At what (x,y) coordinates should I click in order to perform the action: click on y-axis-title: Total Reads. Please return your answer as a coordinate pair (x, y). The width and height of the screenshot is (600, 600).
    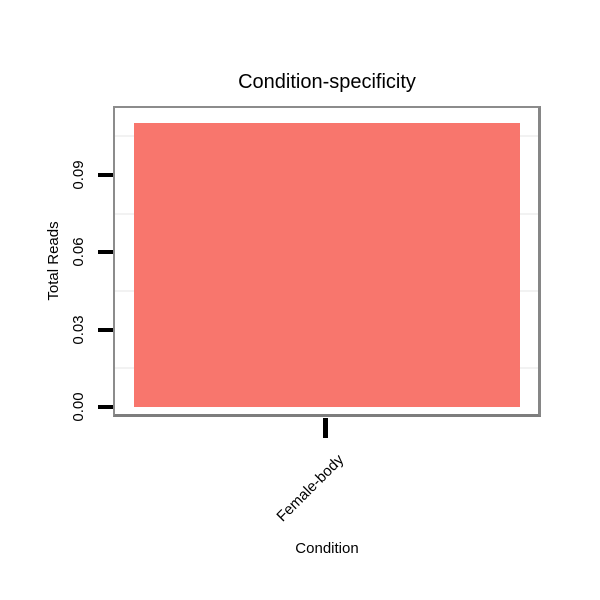
    Looking at the image, I should click on (53, 261).